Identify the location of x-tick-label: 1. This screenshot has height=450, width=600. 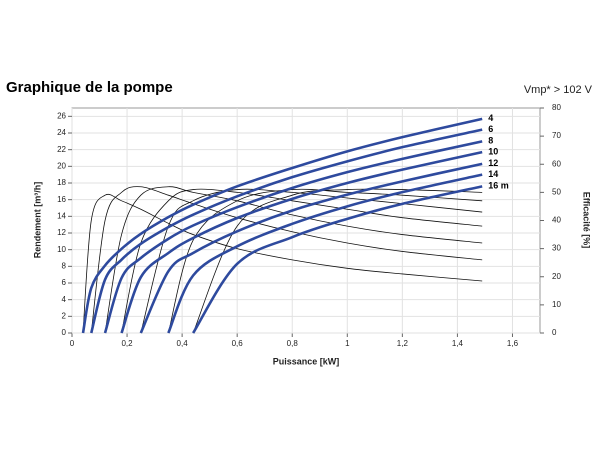
(347, 343).